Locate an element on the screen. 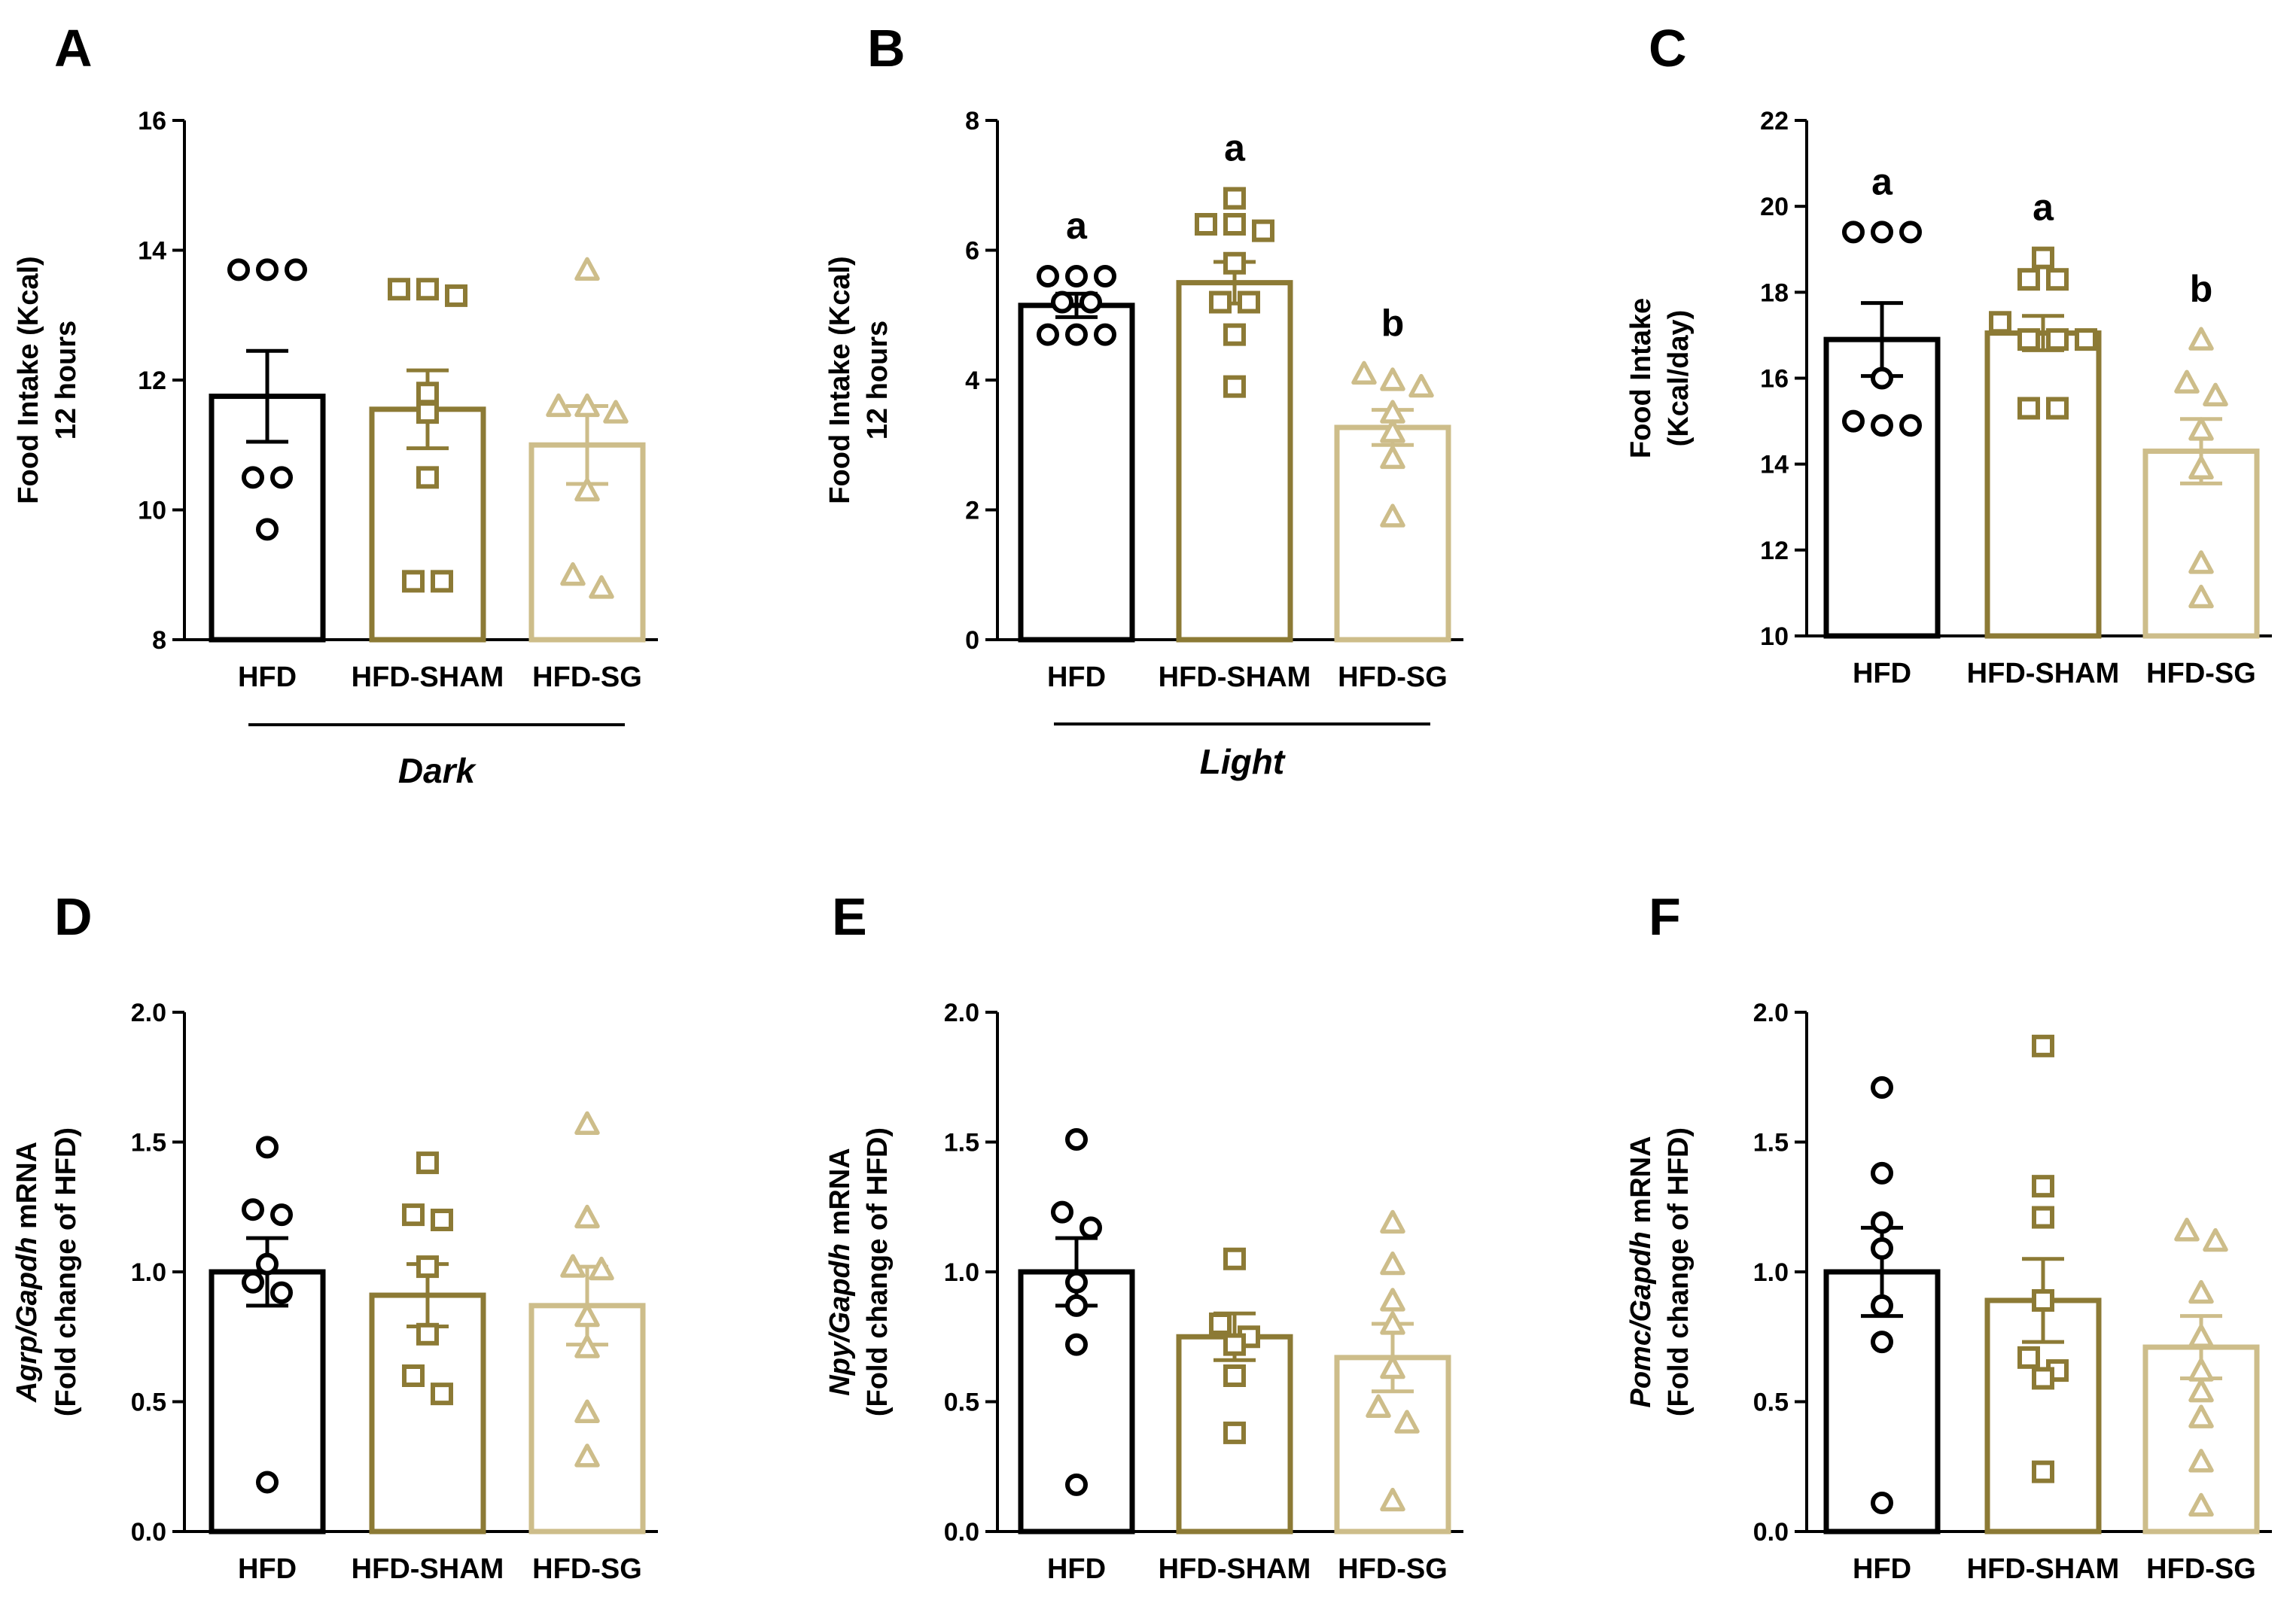 This screenshot has height=1600, width=2296. y-tick-label: 0.0 is located at coordinates (148, 1532).